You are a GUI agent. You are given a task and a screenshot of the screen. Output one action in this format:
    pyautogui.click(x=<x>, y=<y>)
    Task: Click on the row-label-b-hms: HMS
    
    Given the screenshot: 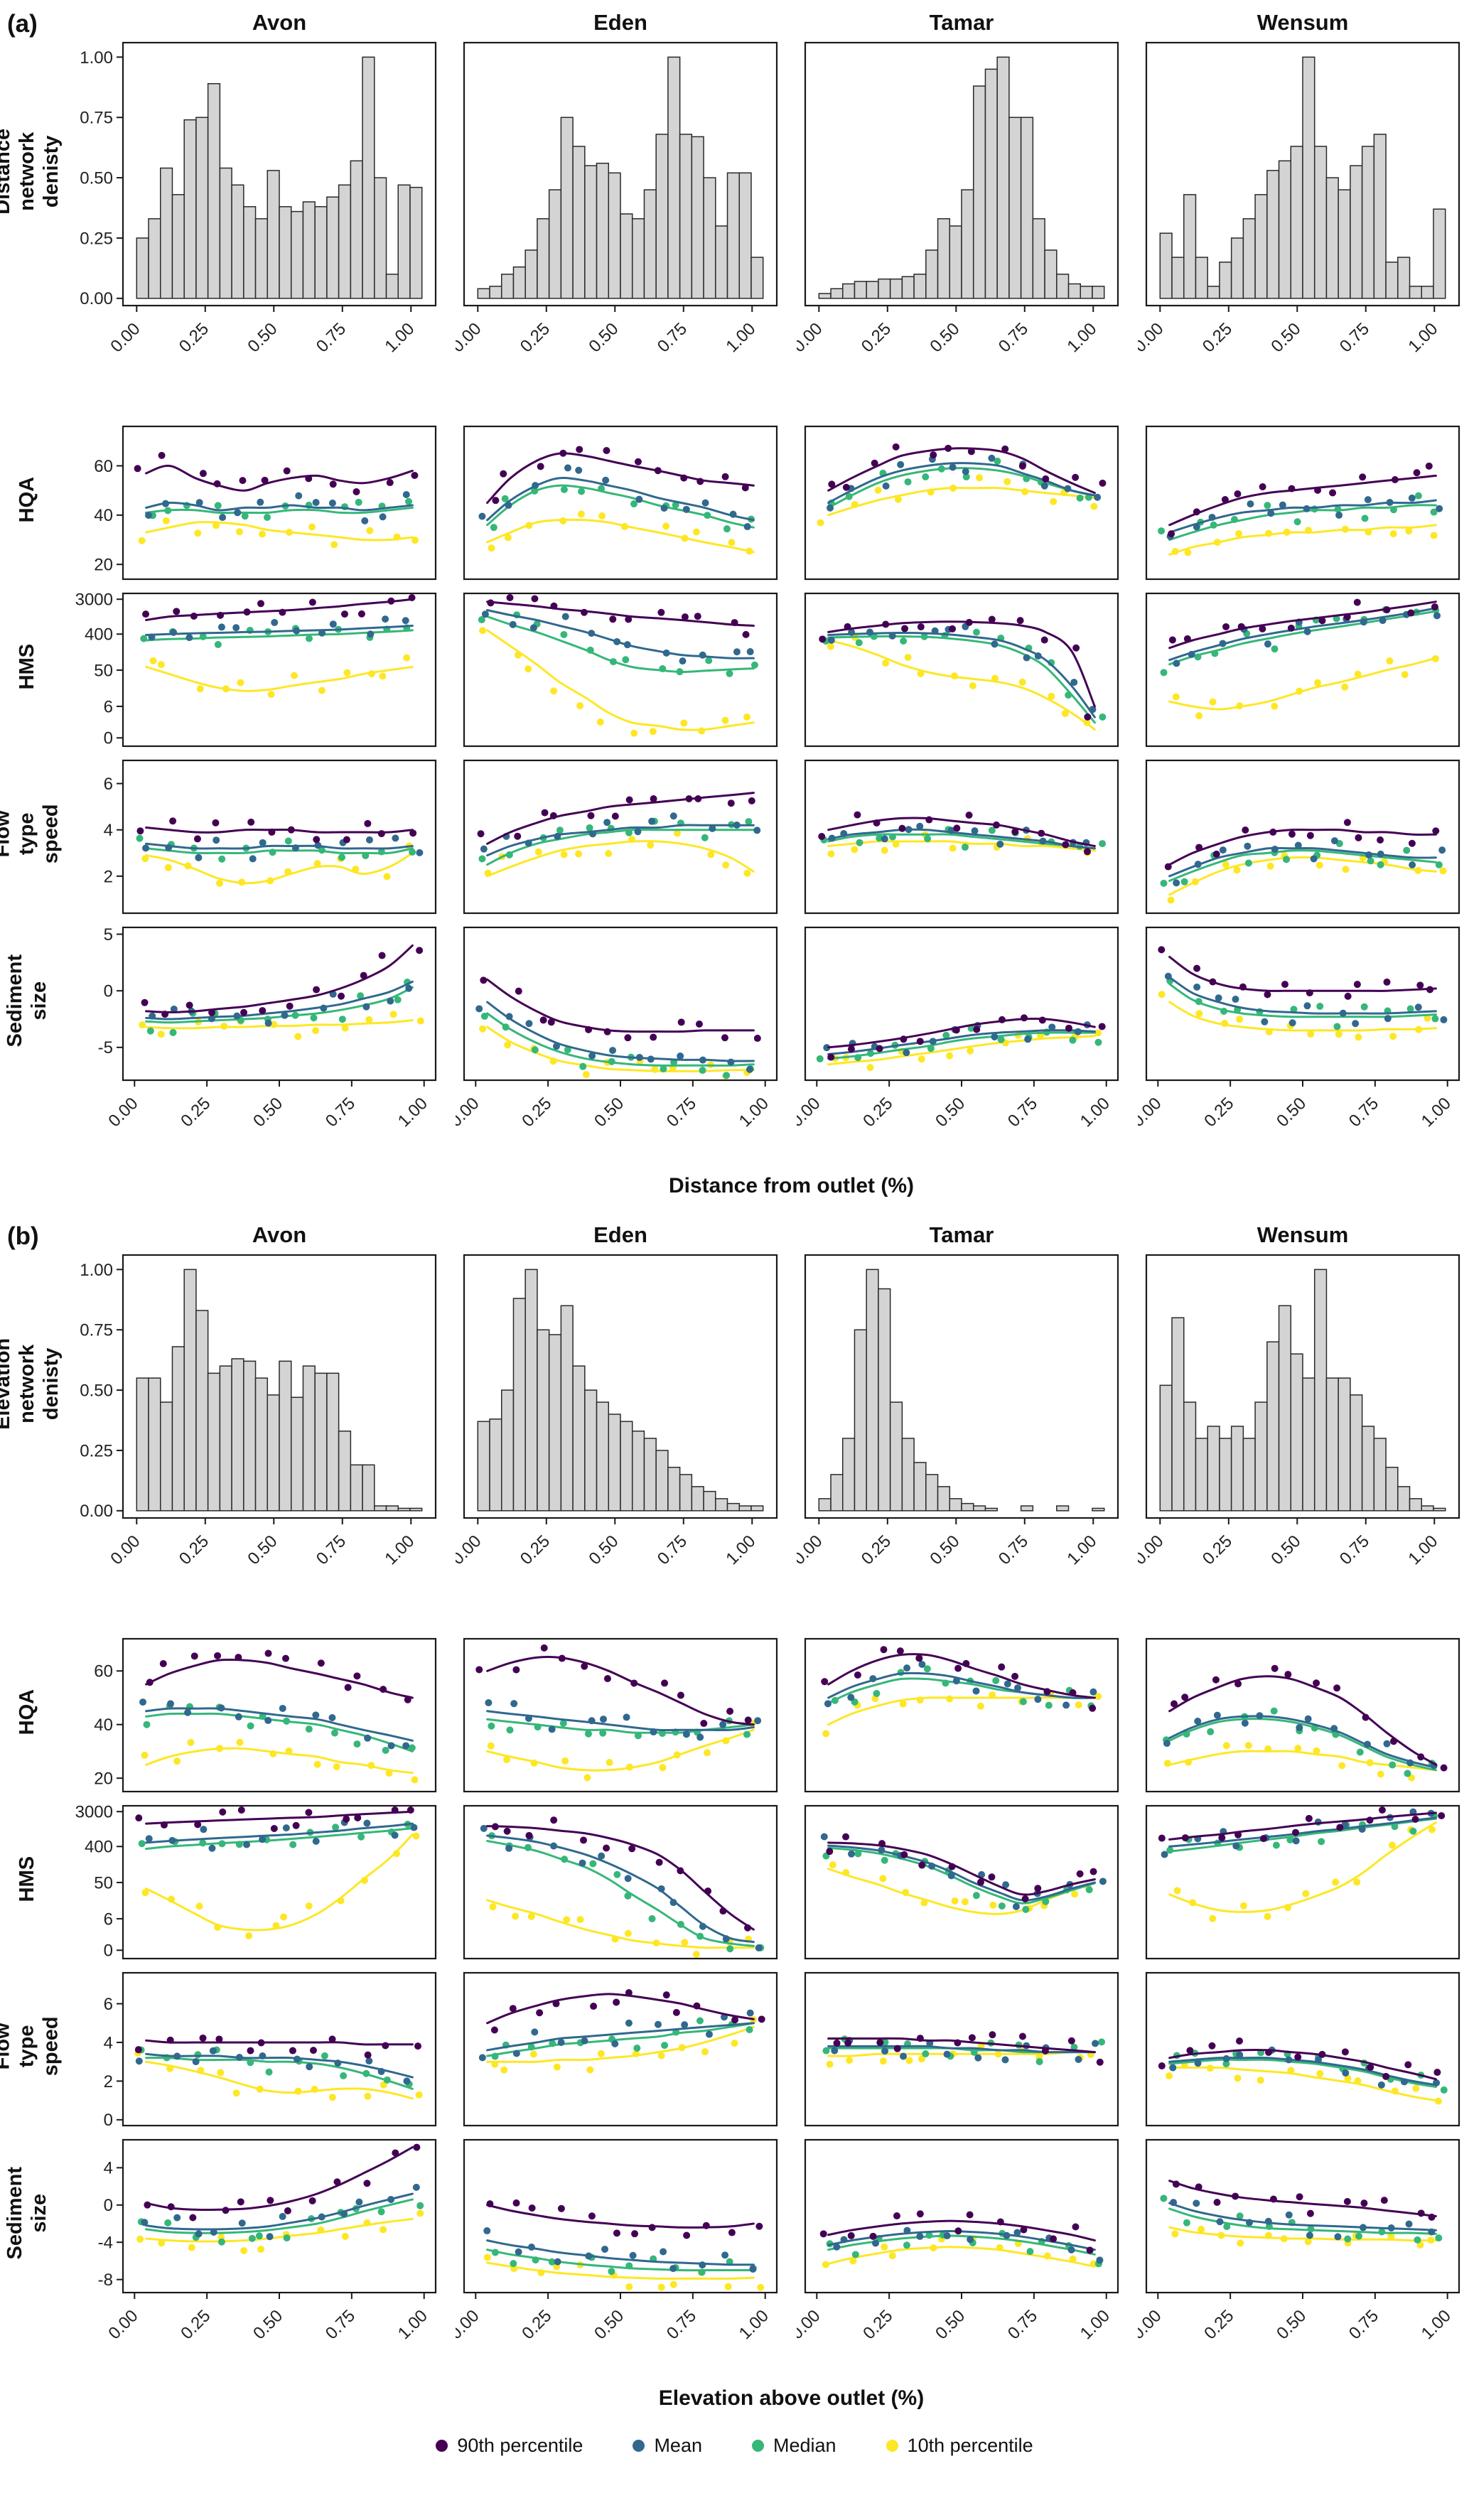 What is the action you would take?
    pyautogui.click(x=27, y=1880)
    